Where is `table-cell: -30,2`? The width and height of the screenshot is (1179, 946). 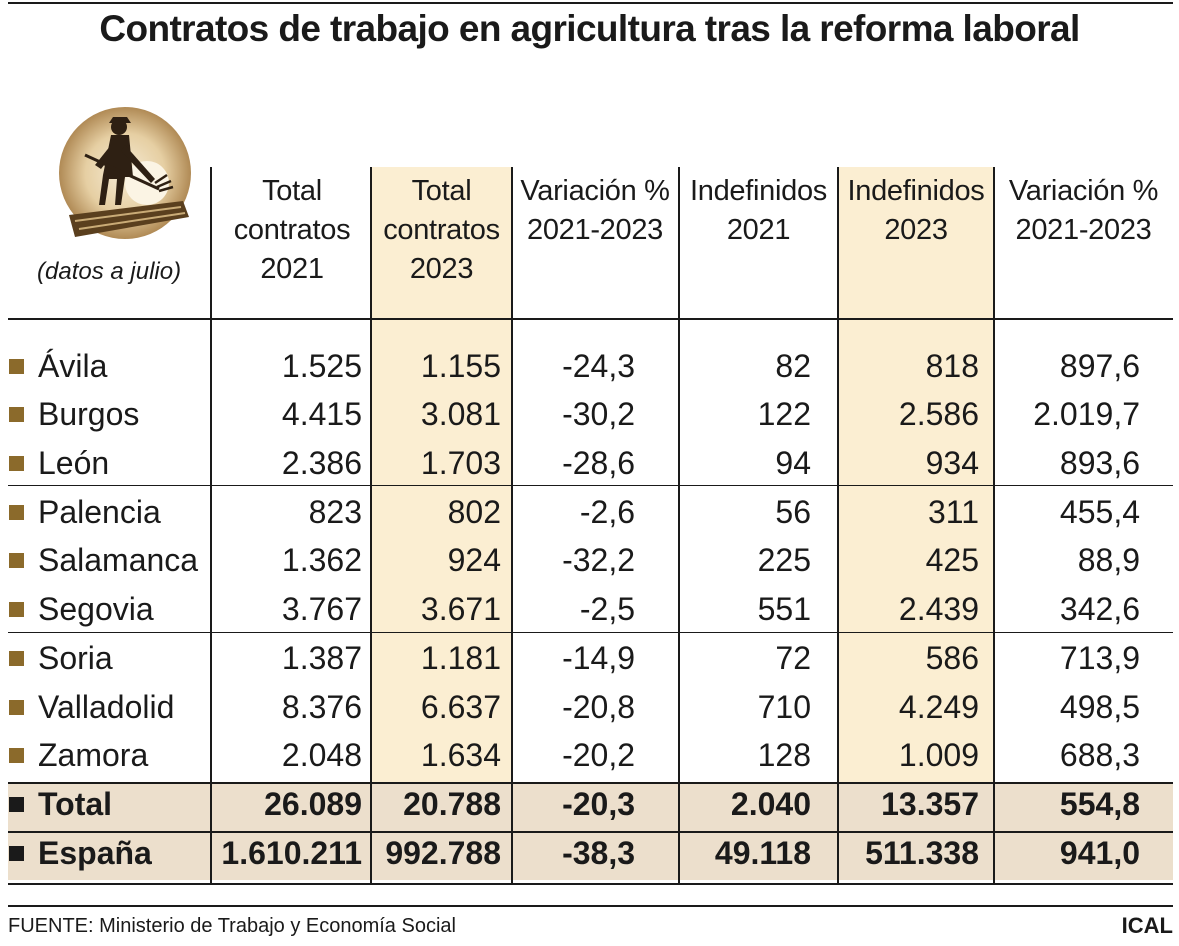 table-cell: -30,2 is located at coordinates (598, 414).